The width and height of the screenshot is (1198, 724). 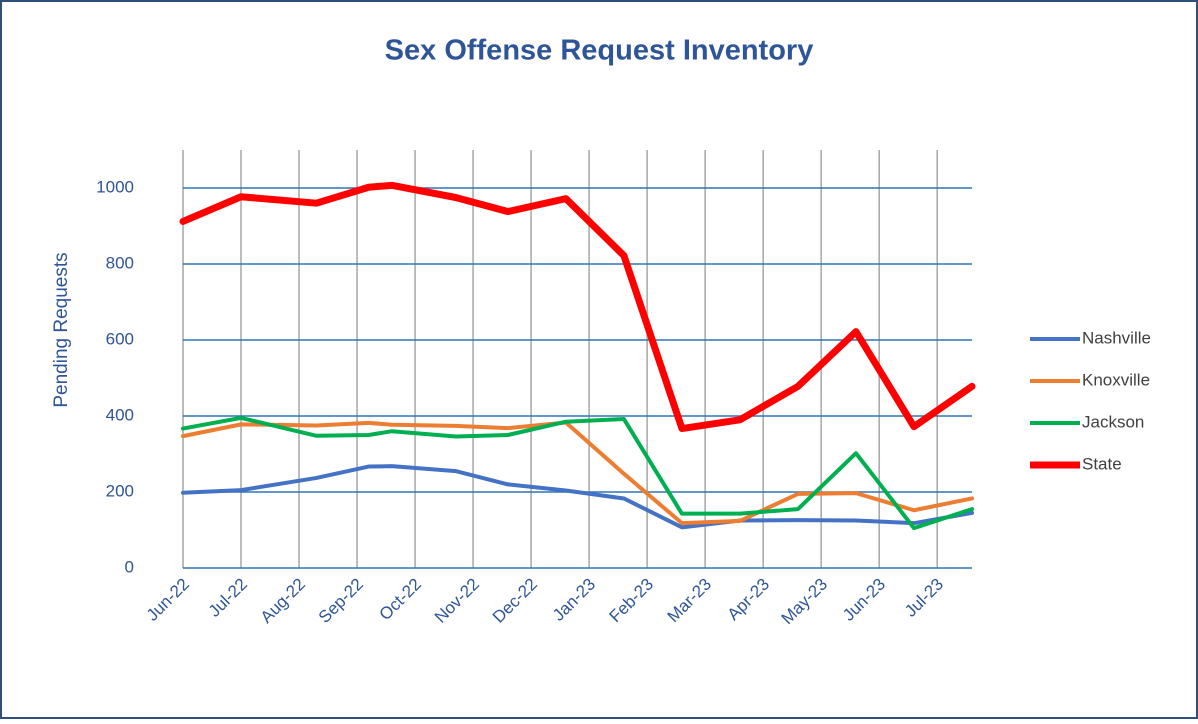 I want to click on y-axis-label: Pending Requests, so click(x=61, y=329).